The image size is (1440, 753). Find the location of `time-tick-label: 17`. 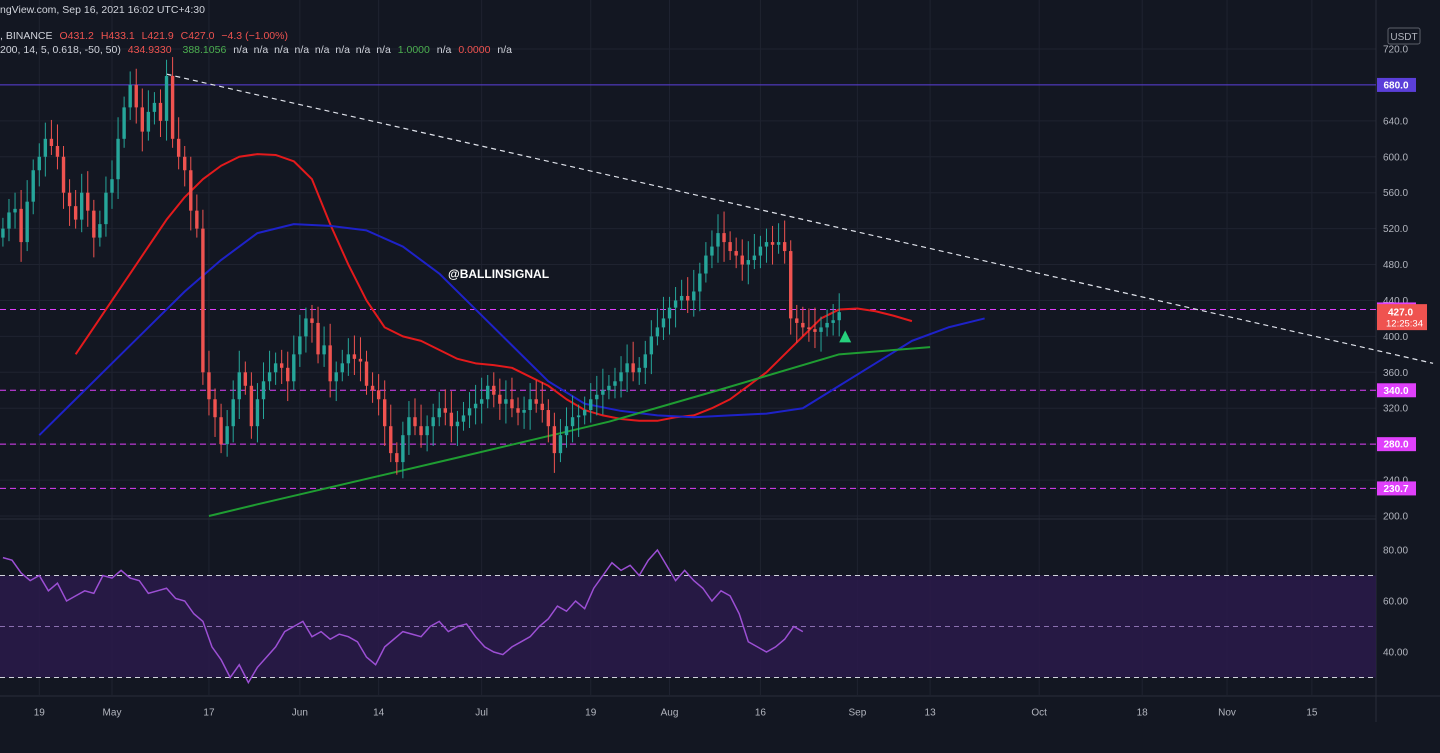

time-tick-label: 17 is located at coordinates (209, 713).